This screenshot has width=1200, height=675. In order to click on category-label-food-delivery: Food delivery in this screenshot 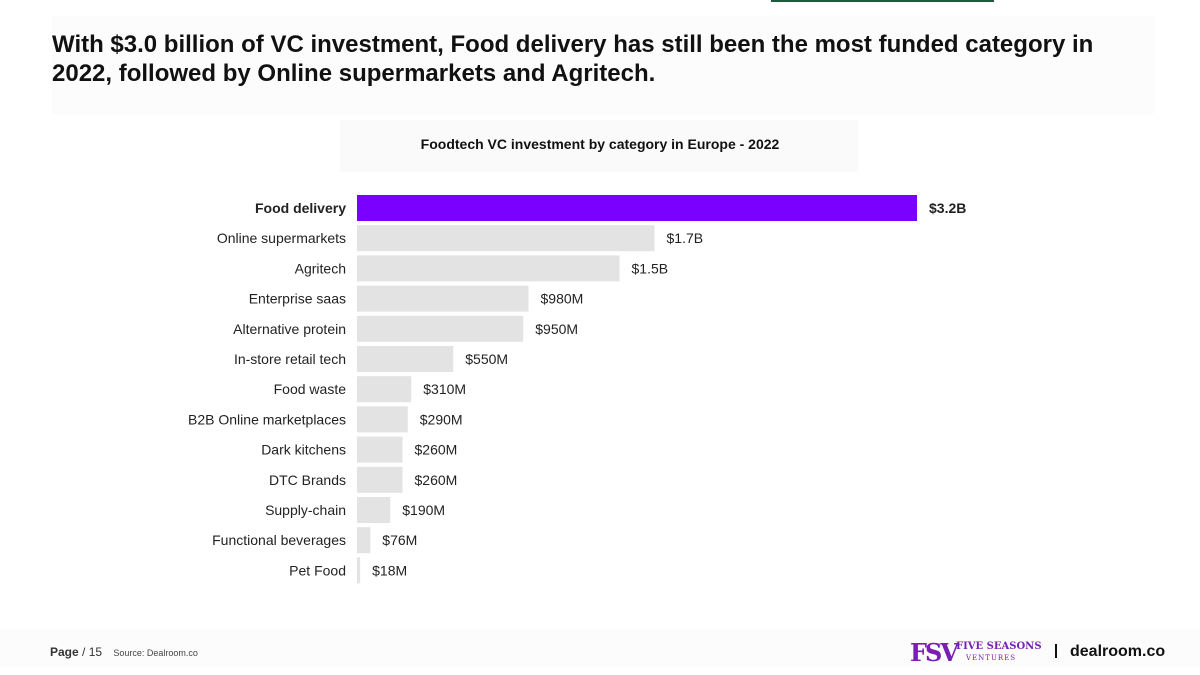, I will do `click(300, 208)`.